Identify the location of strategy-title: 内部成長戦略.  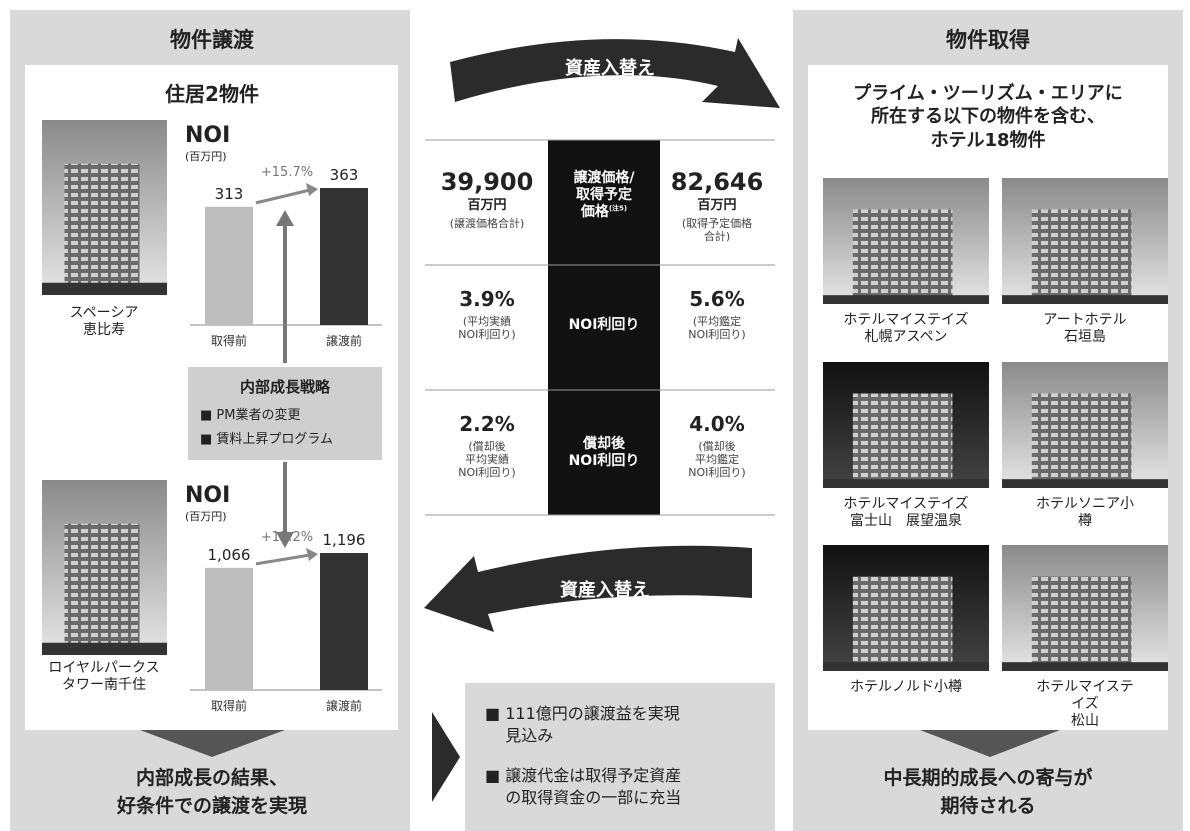
(285, 387).